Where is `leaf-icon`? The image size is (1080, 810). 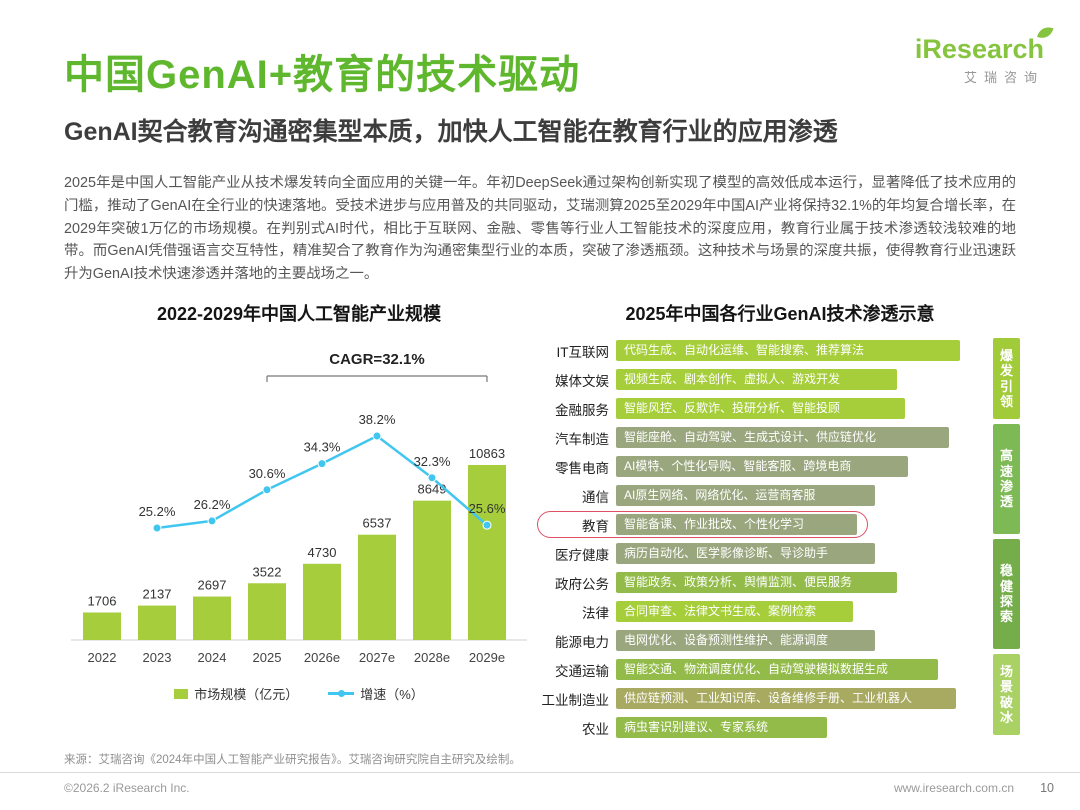 leaf-icon is located at coordinates (1044, 35).